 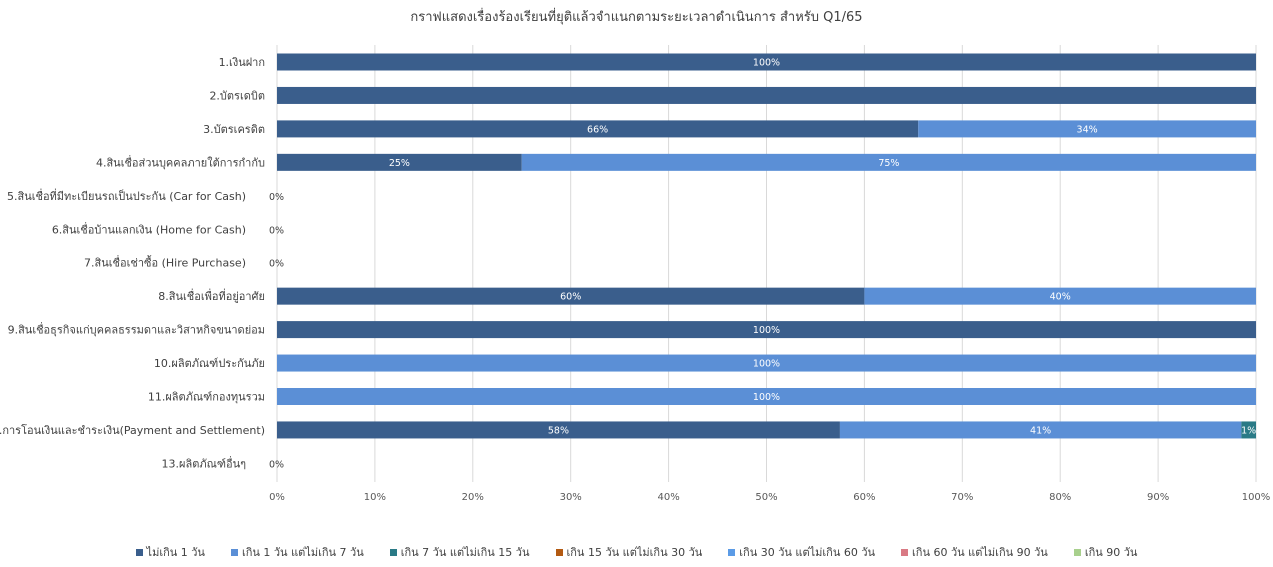 I want to click on category-label: 4.สินเชื่อส่วนบุคคลภายใต้การกำกับ, so click(x=180, y=161).